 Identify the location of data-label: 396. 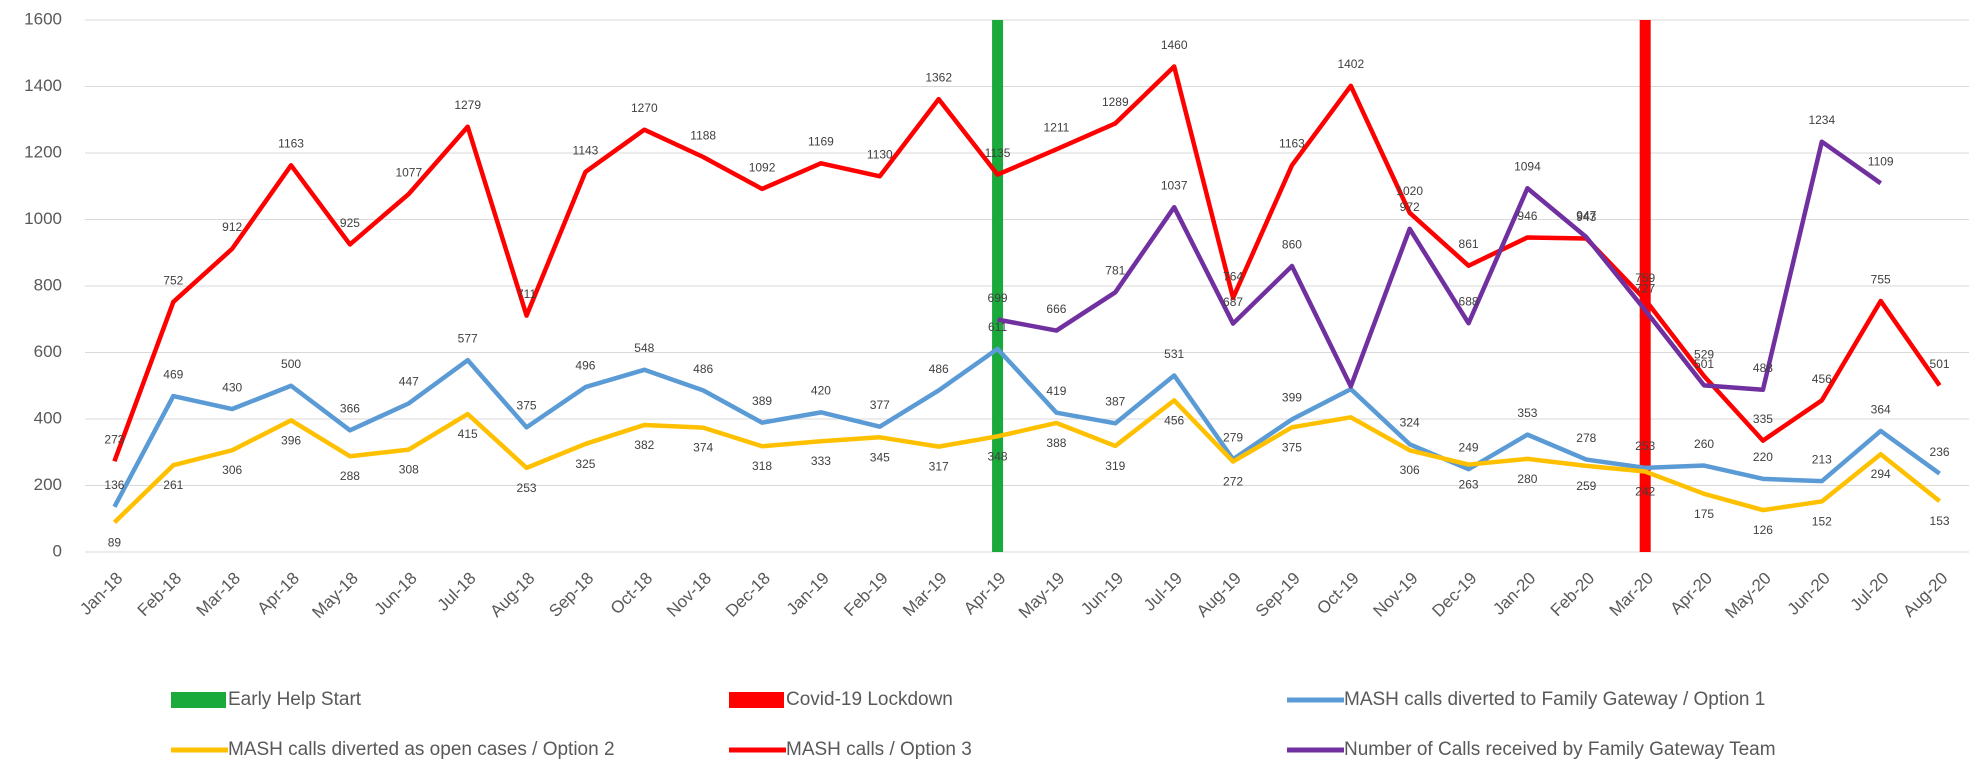
(291, 440).